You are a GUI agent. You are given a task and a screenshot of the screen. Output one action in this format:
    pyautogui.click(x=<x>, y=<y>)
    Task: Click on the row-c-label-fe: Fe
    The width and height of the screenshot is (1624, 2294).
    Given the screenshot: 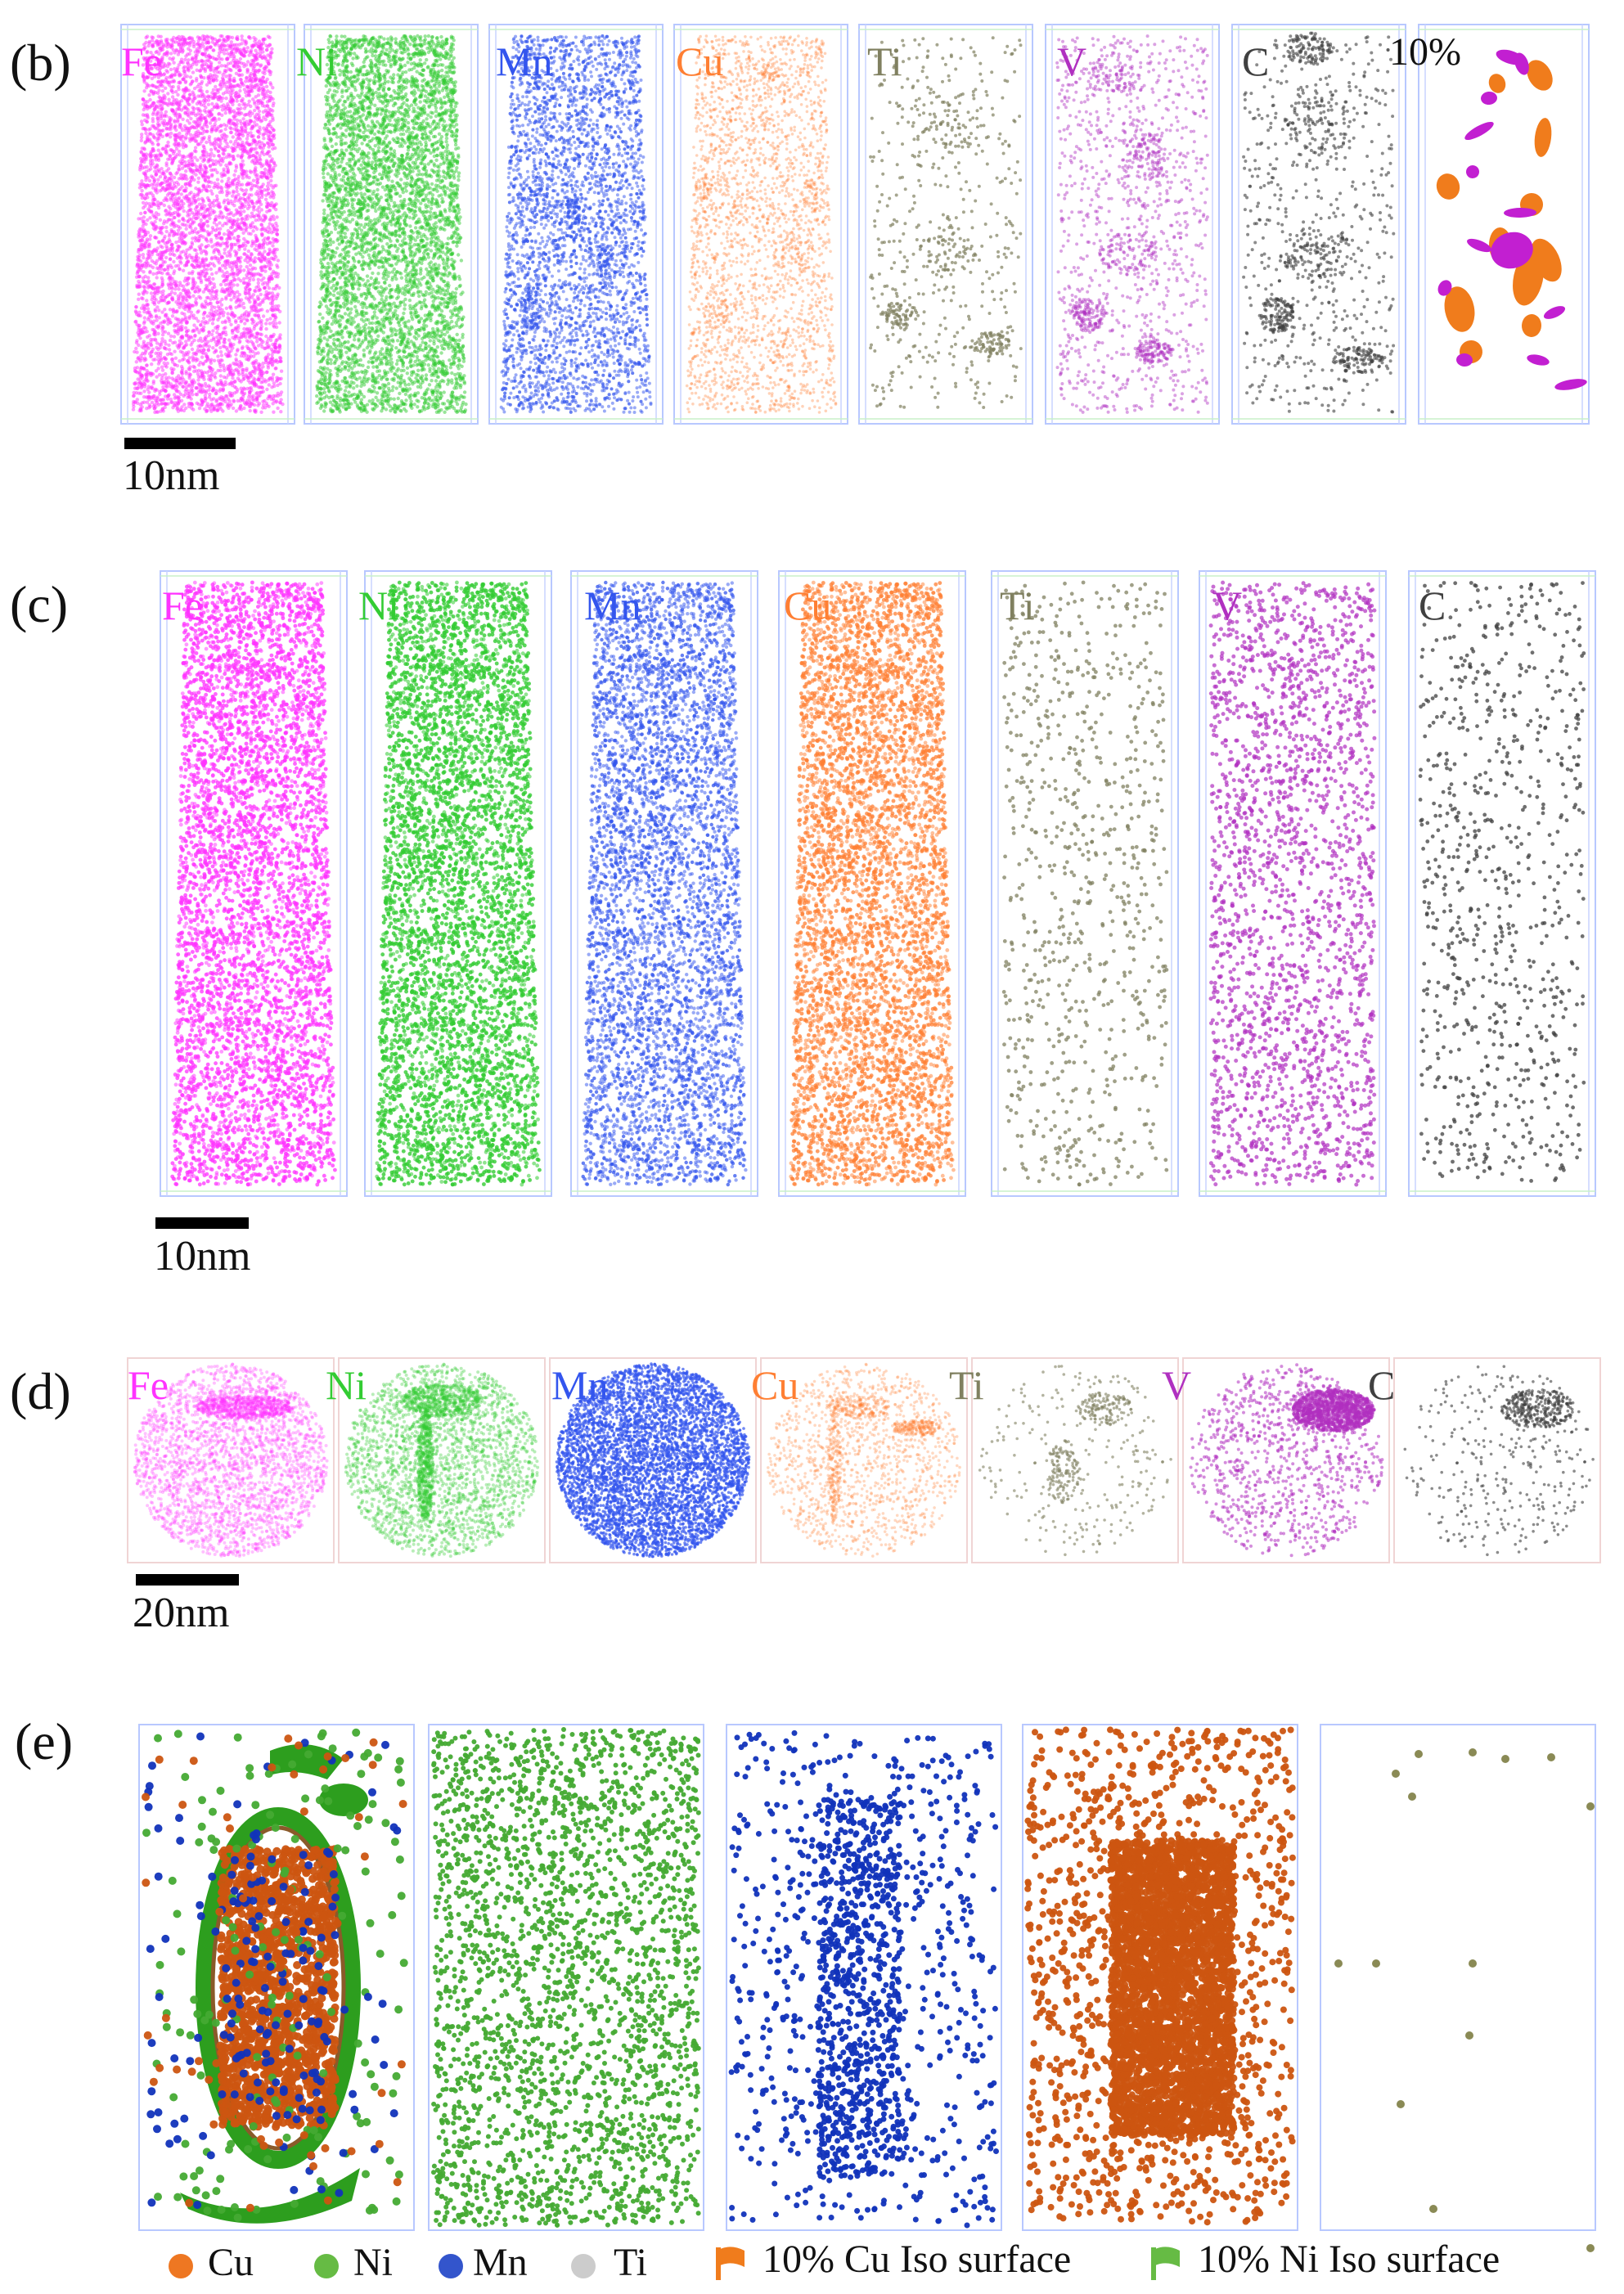 What is the action you would take?
    pyautogui.click(x=182, y=605)
    